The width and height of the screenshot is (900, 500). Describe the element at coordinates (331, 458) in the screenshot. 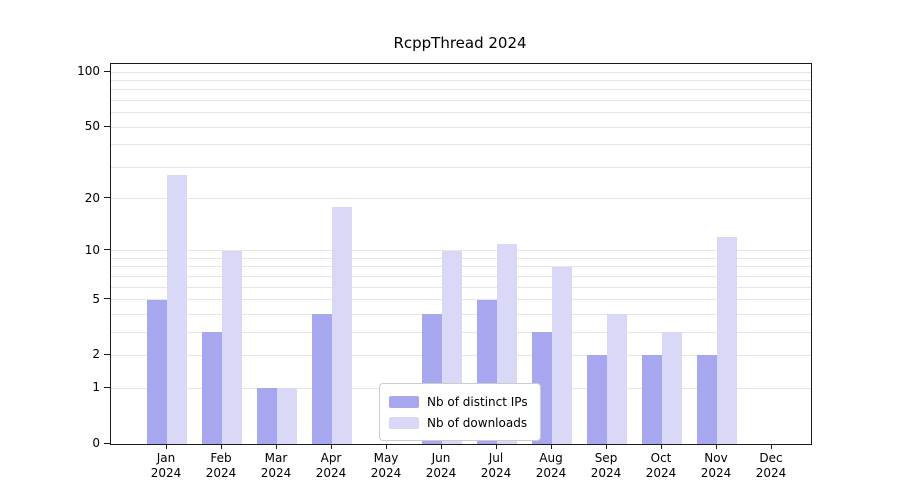

I see `x-tick-month: Apr` at that location.